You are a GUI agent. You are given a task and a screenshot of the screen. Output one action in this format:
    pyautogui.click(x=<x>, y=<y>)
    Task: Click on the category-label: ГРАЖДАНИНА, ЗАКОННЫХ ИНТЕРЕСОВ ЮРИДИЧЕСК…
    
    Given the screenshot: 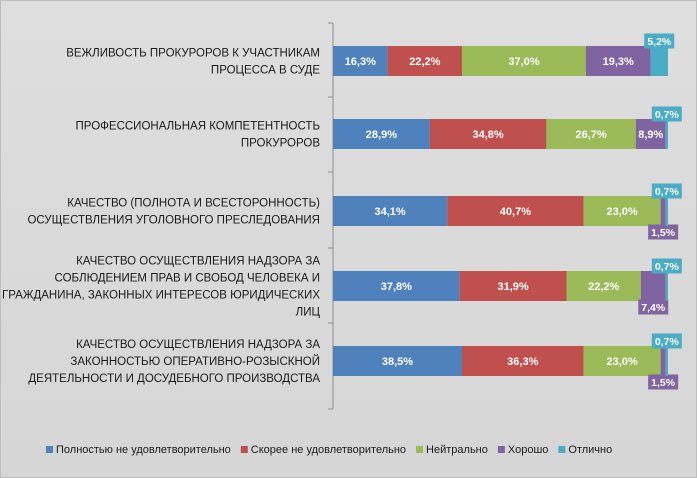 What is the action you would take?
    pyautogui.click(x=161, y=296)
    